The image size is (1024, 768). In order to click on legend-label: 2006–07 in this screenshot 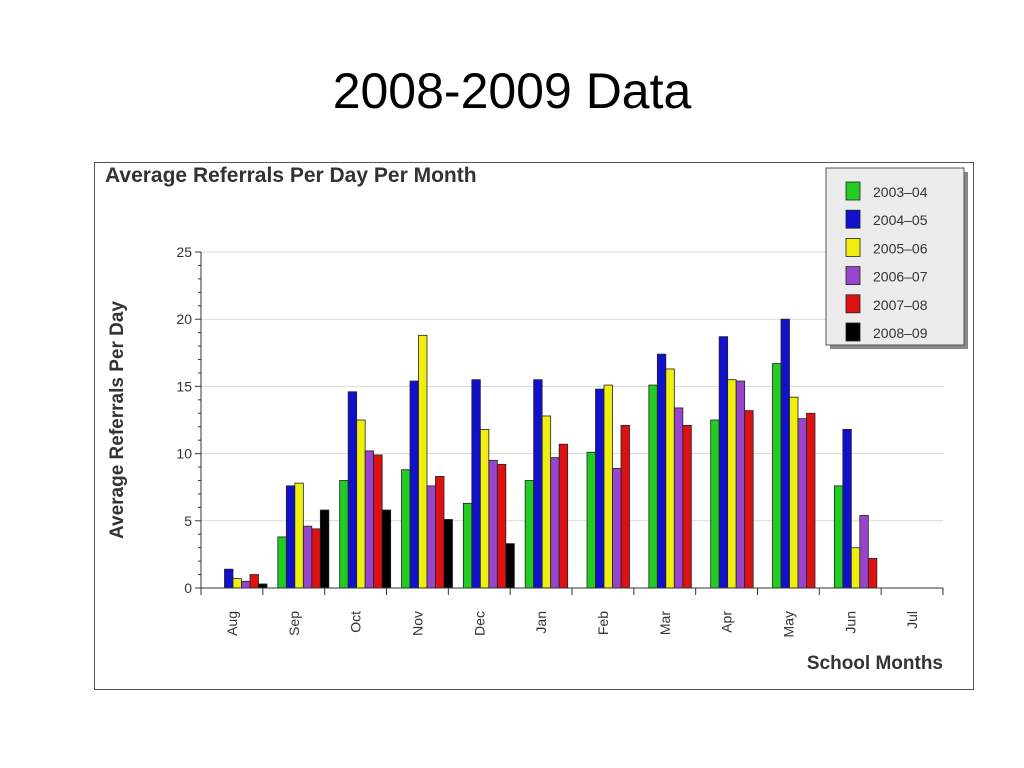, I will do `click(900, 277)`.